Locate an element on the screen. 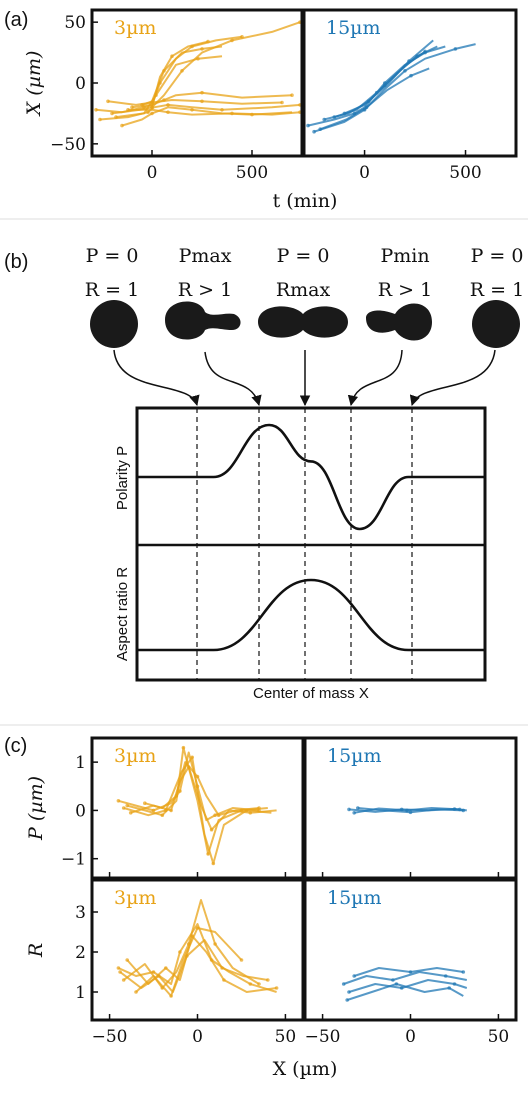 The image size is (528, 1093). shape-label-p: Pmax is located at coordinates (205, 256).